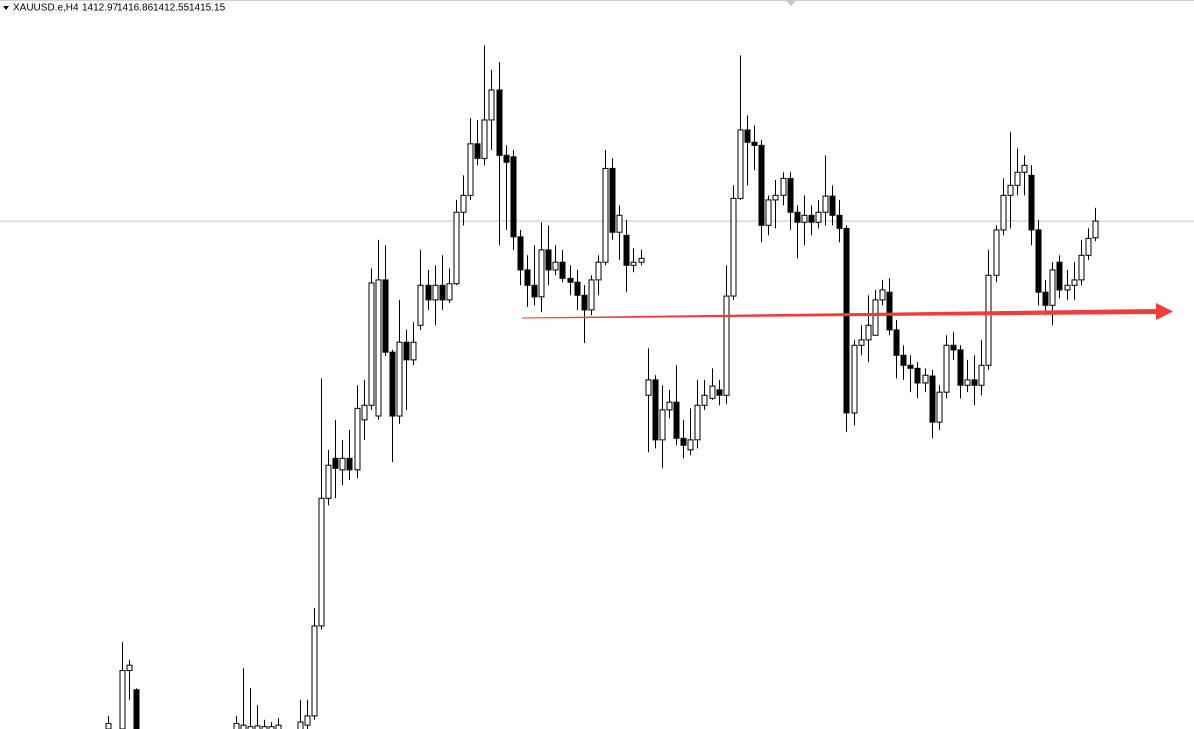 The width and height of the screenshot is (1194, 729). I want to click on header-open: 1412.97, so click(100, 8).